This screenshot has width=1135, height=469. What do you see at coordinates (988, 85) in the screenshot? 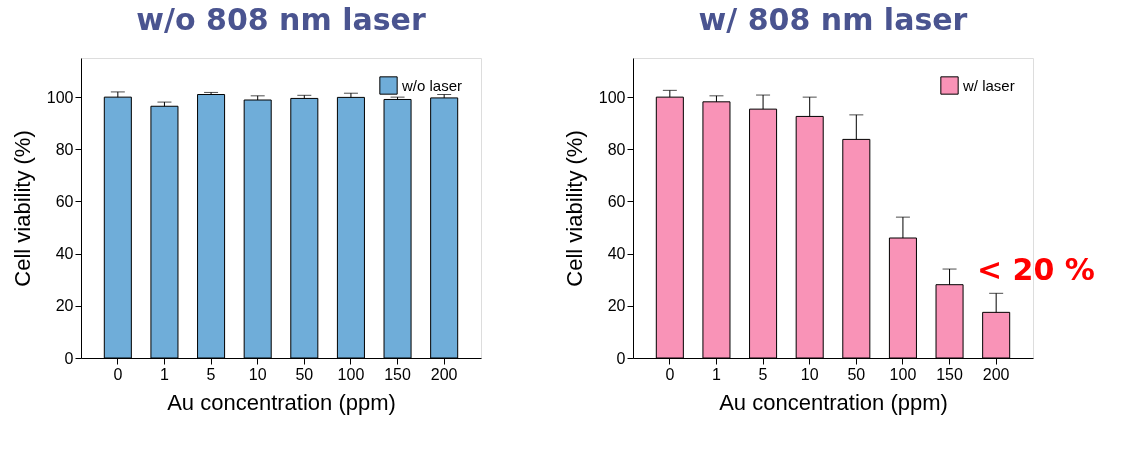
I see `legend-label: w/ laser` at bounding box center [988, 85].